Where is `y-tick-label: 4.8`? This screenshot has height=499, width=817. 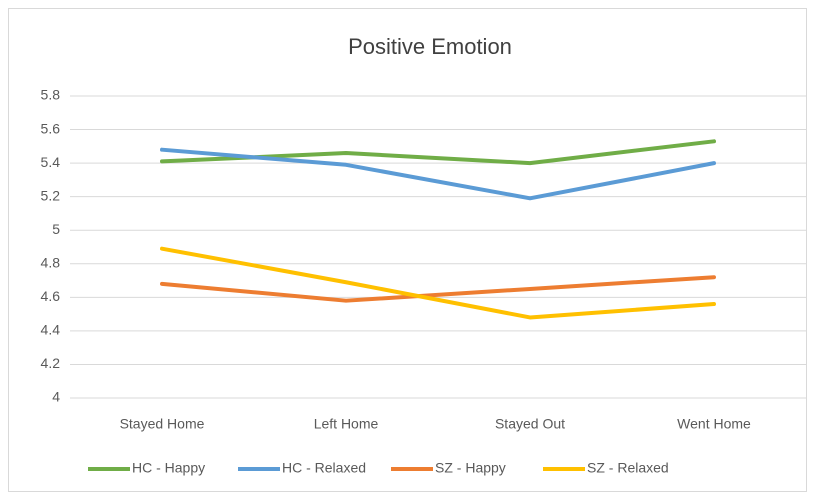 y-tick-label: 4.8 is located at coordinates (51, 262).